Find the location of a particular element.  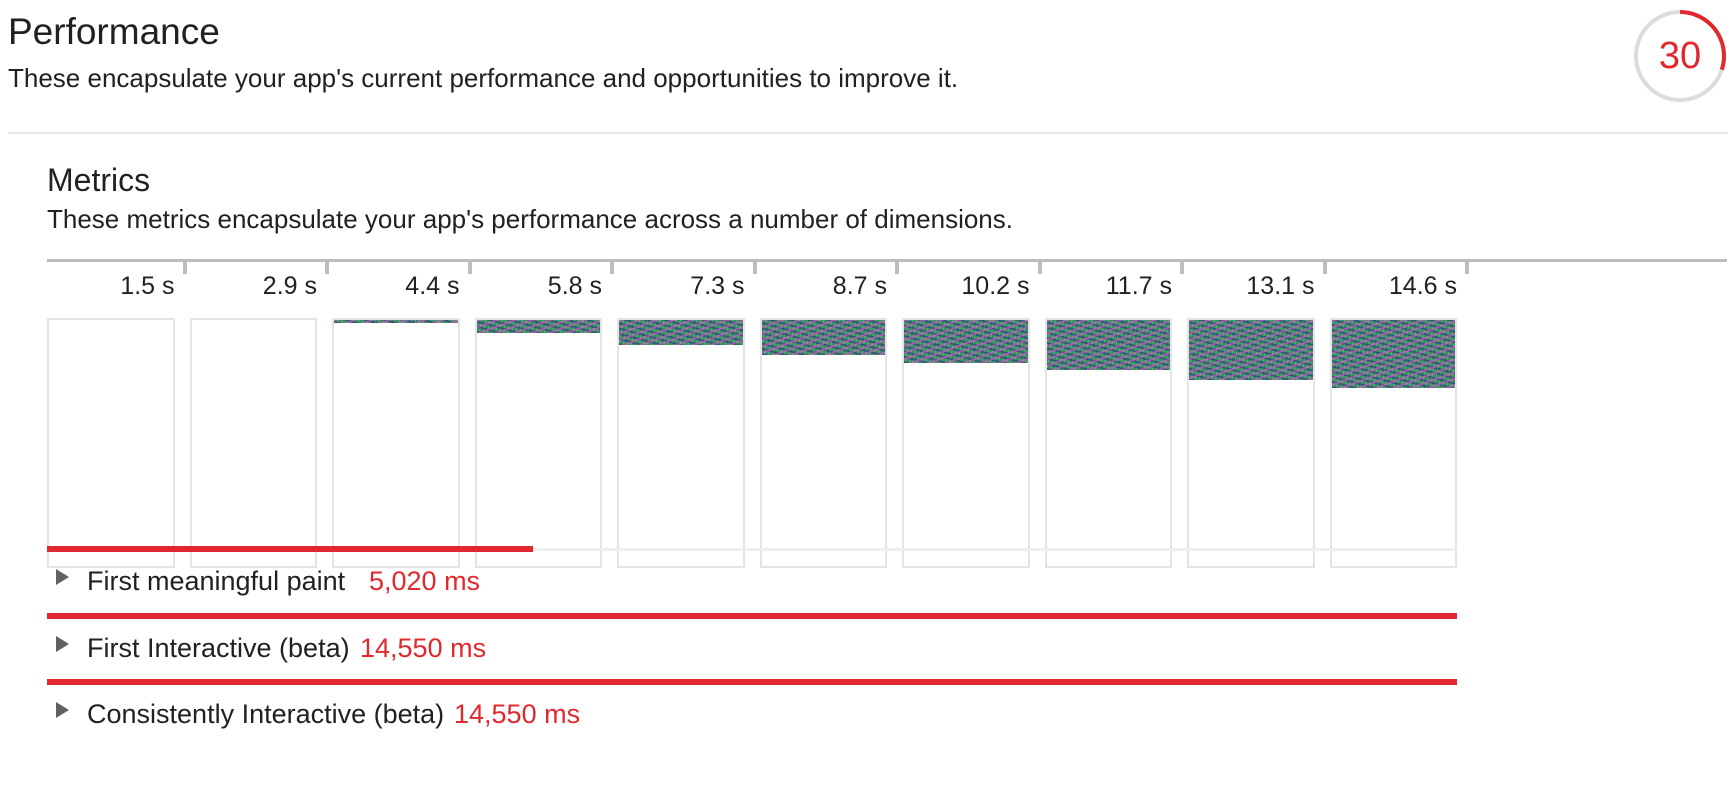

metric-label: Consistently Interactive (beta) is located at coordinates (266, 714).